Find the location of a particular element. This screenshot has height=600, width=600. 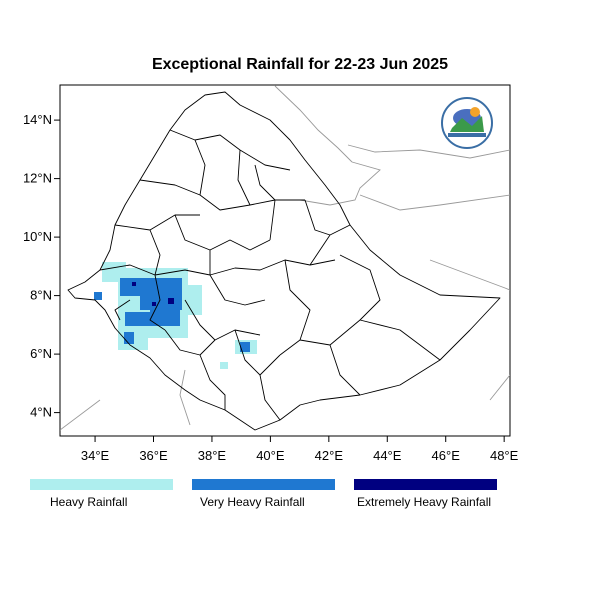

x-tick-label: 36°E is located at coordinates (153, 455).